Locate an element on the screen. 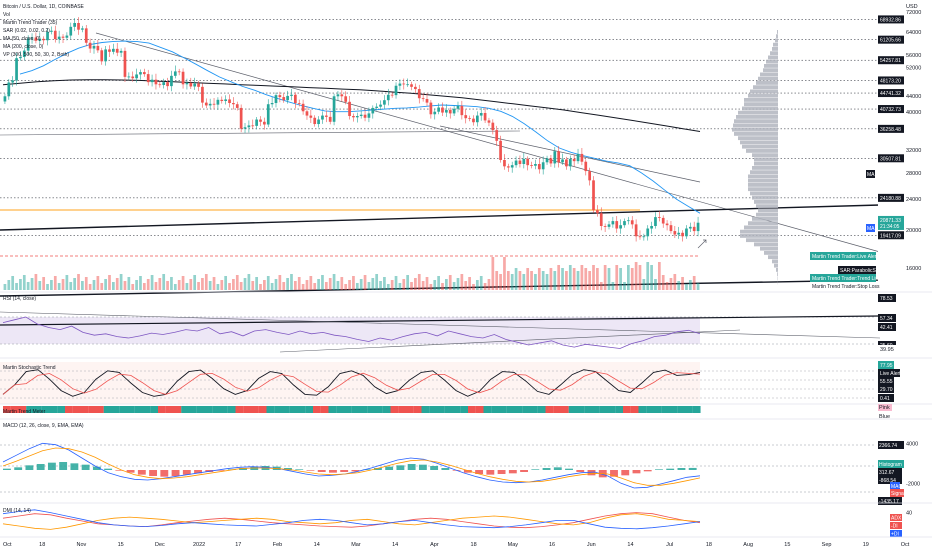 The image size is (932, 550). symbol-title: Bitcoin / U.S. Dollar, 1D, COINBASE is located at coordinates (44, 7).